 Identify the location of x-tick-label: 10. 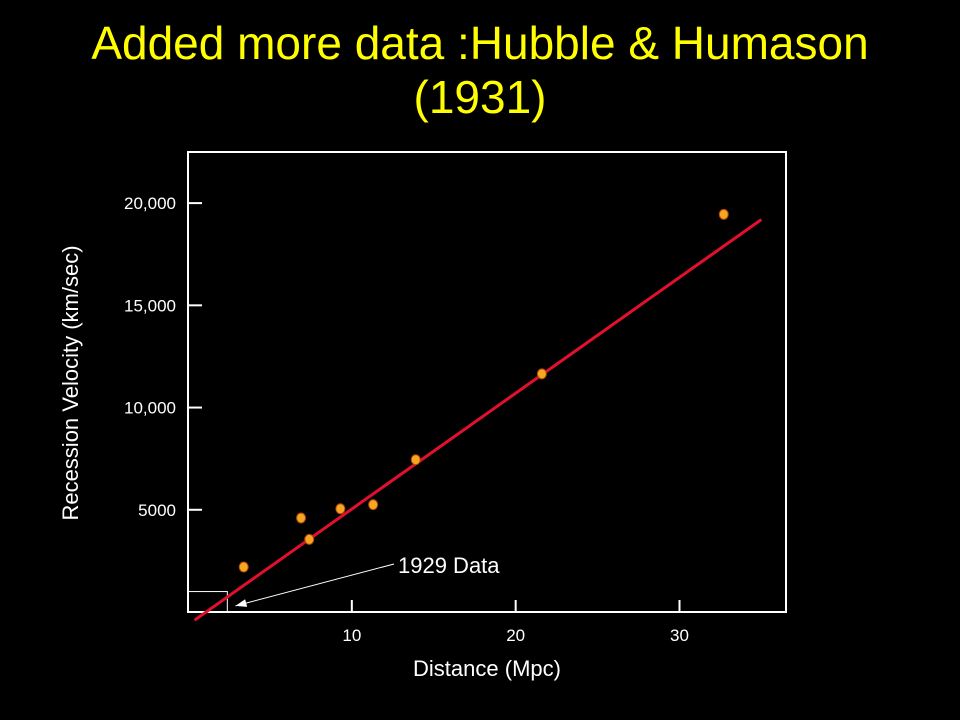
(351, 635).